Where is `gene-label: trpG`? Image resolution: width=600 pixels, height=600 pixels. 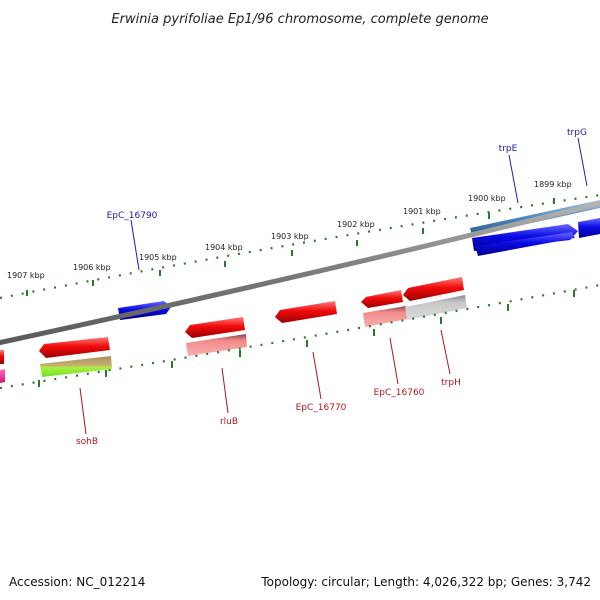 gene-label: trpG is located at coordinates (577, 133).